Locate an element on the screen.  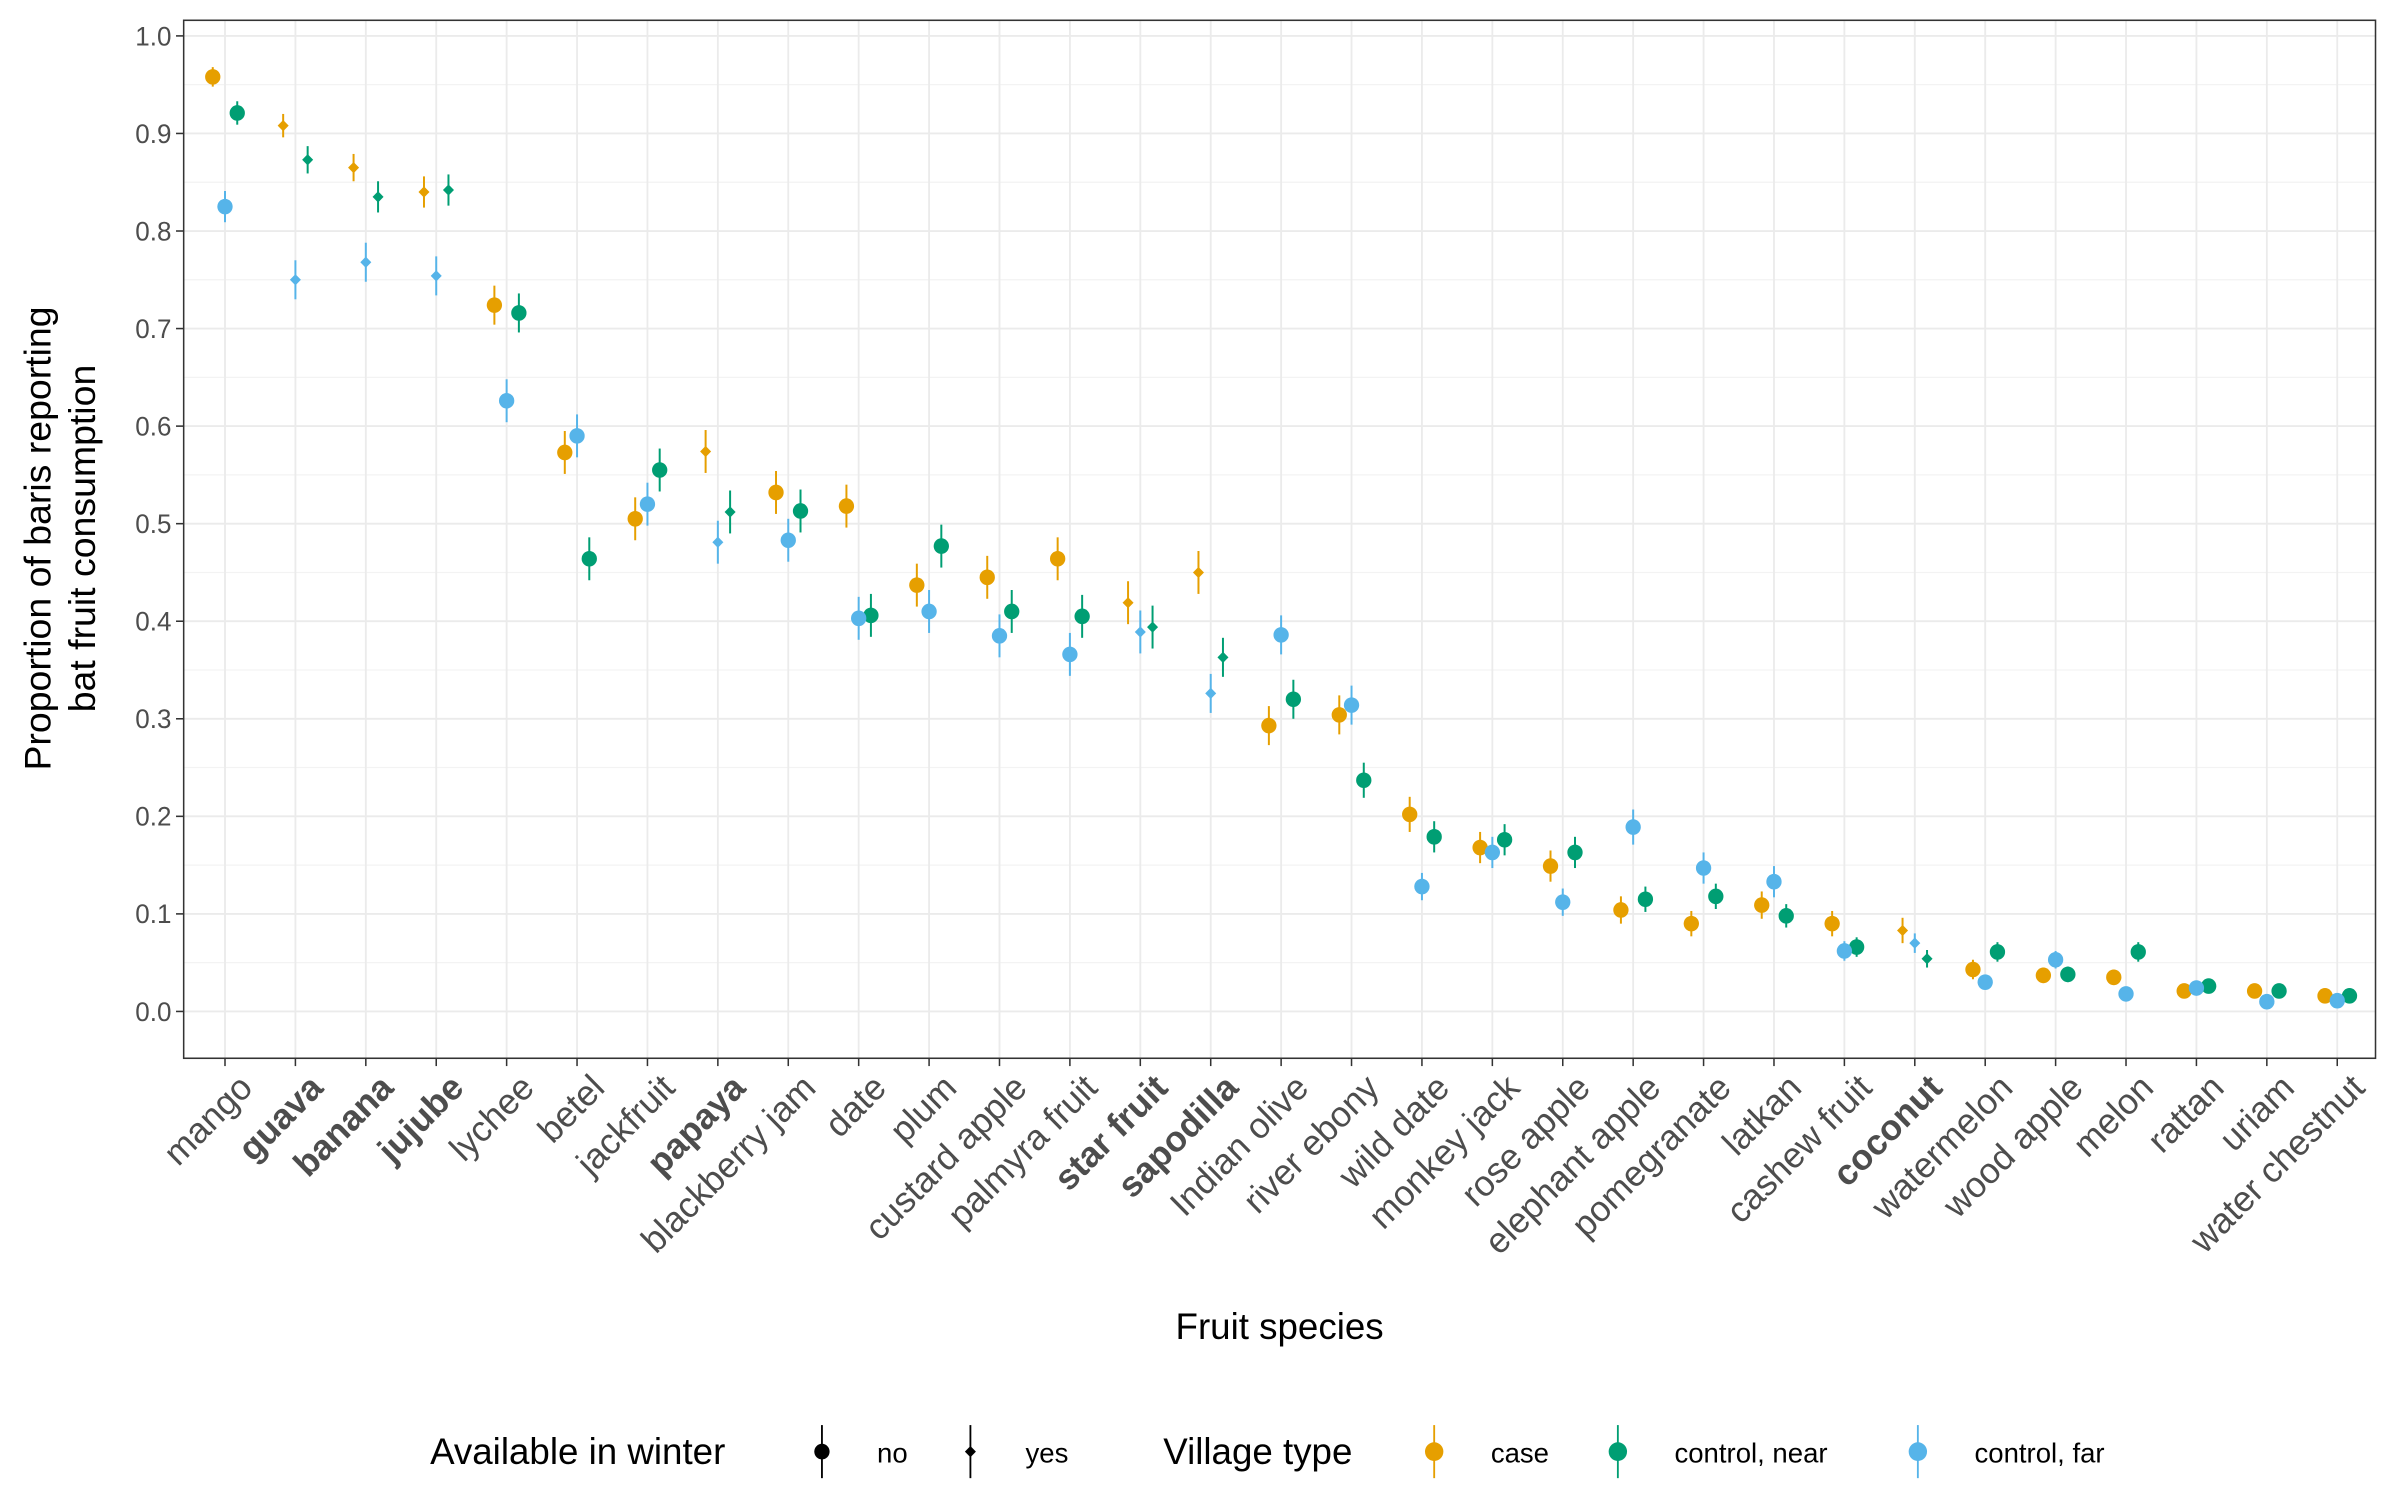
y-tick-label: 0.8 is located at coordinates (153, 231).